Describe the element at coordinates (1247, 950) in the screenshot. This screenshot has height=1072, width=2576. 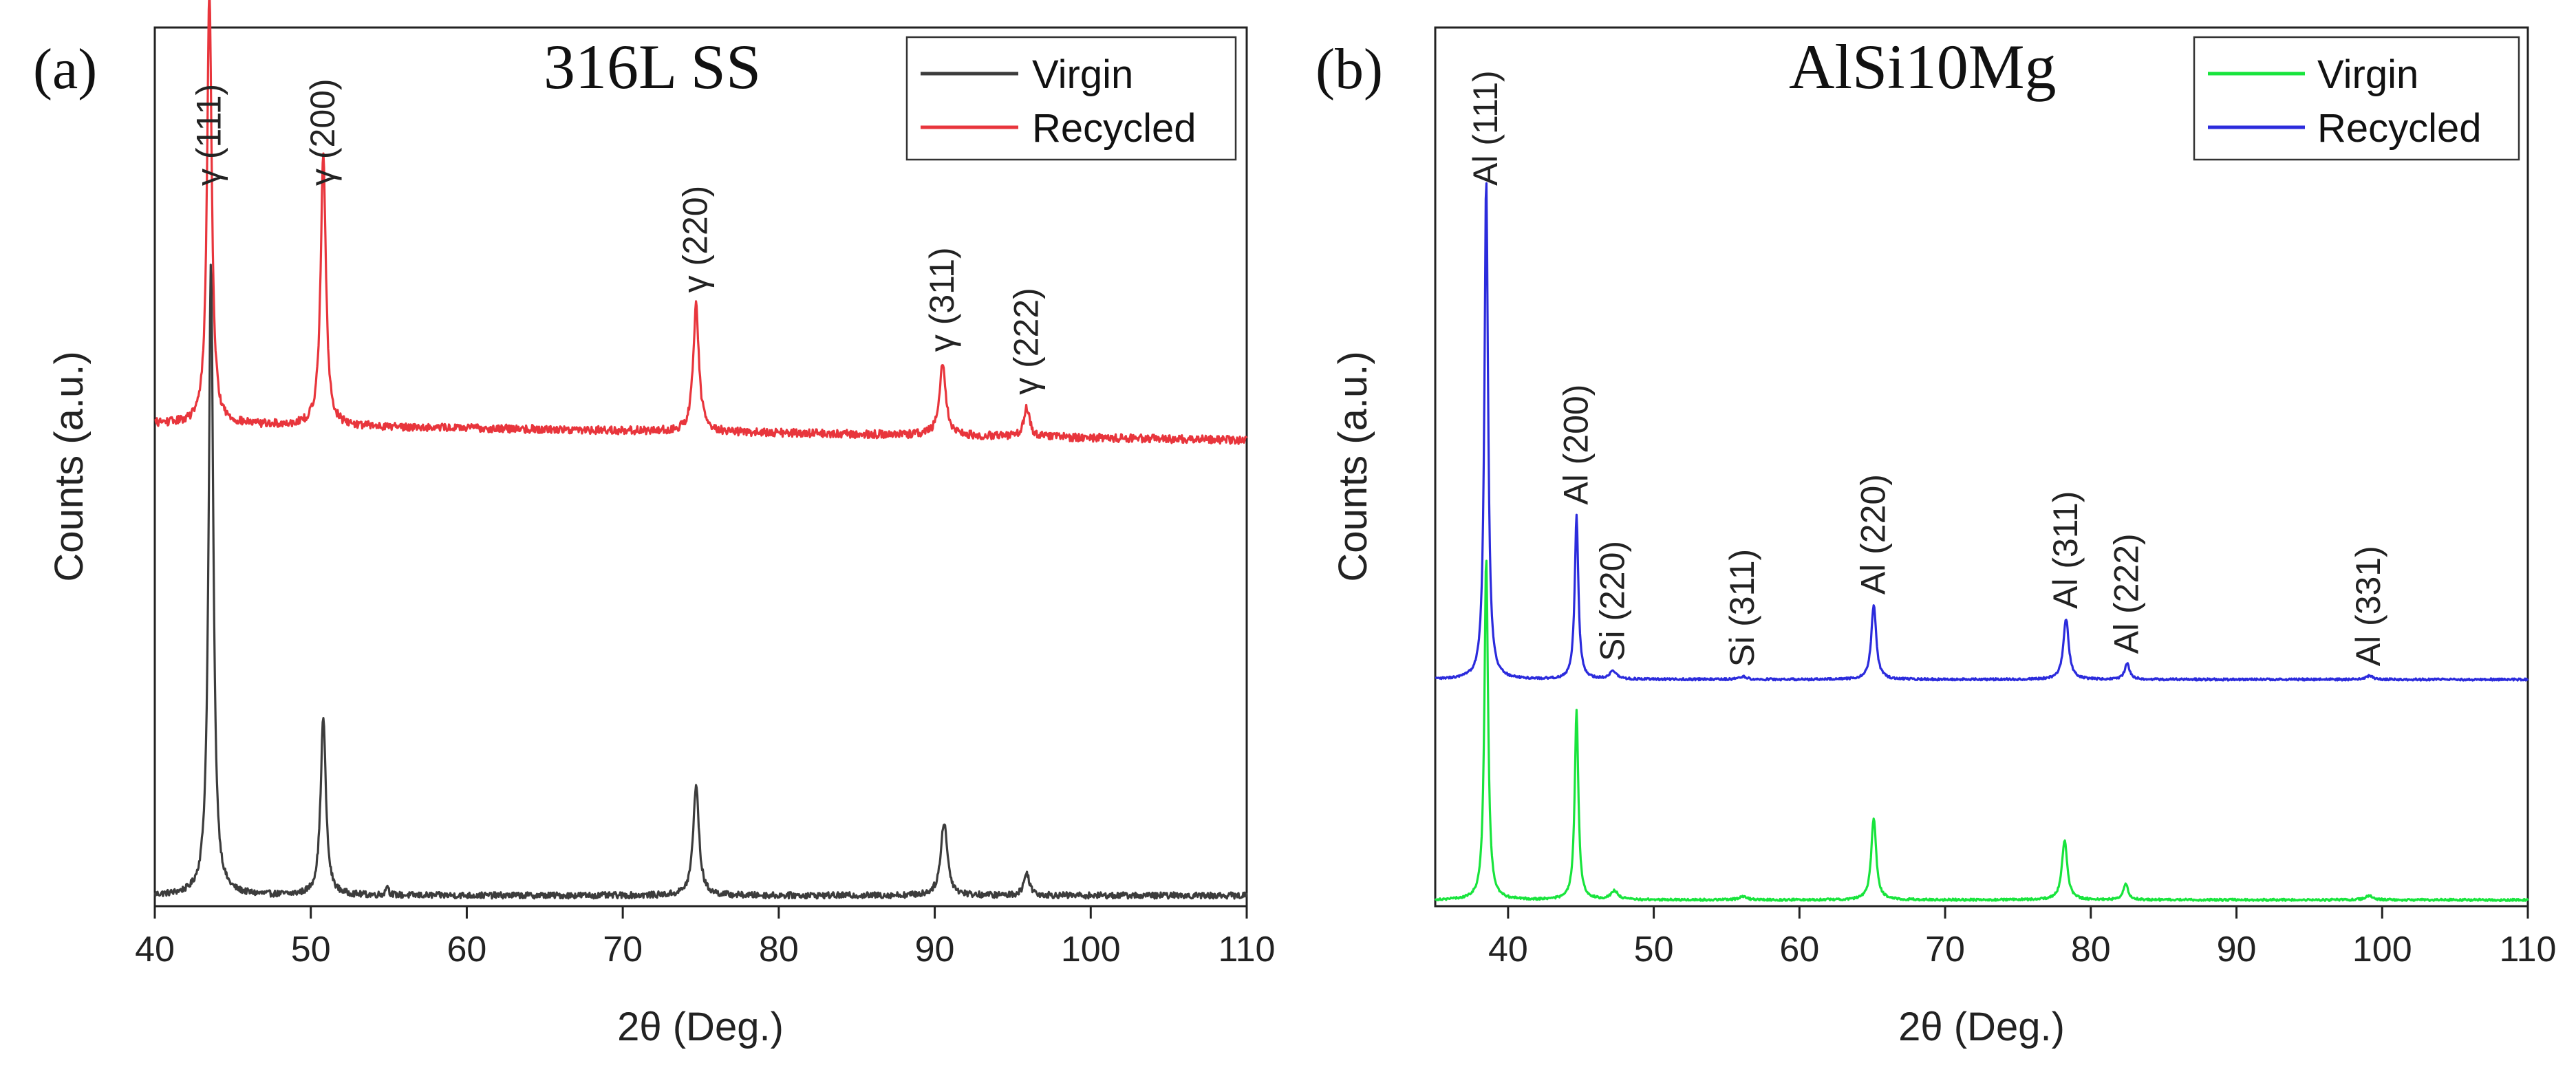
I see `panel-a-xtick-label: 110` at that location.